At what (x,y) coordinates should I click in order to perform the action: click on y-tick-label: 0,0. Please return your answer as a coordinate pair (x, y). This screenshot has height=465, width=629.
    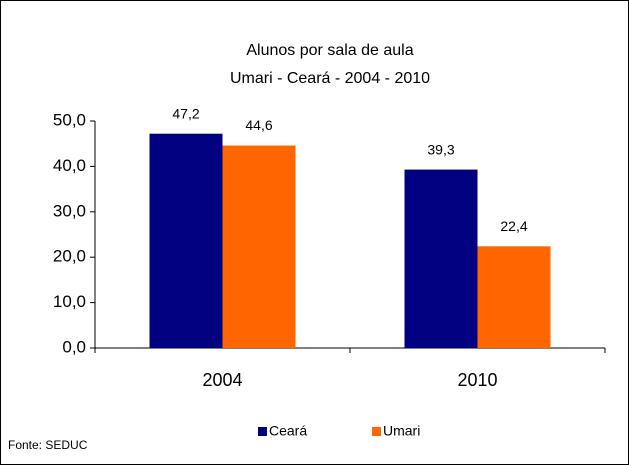
    Looking at the image, I should click on (74, 346).